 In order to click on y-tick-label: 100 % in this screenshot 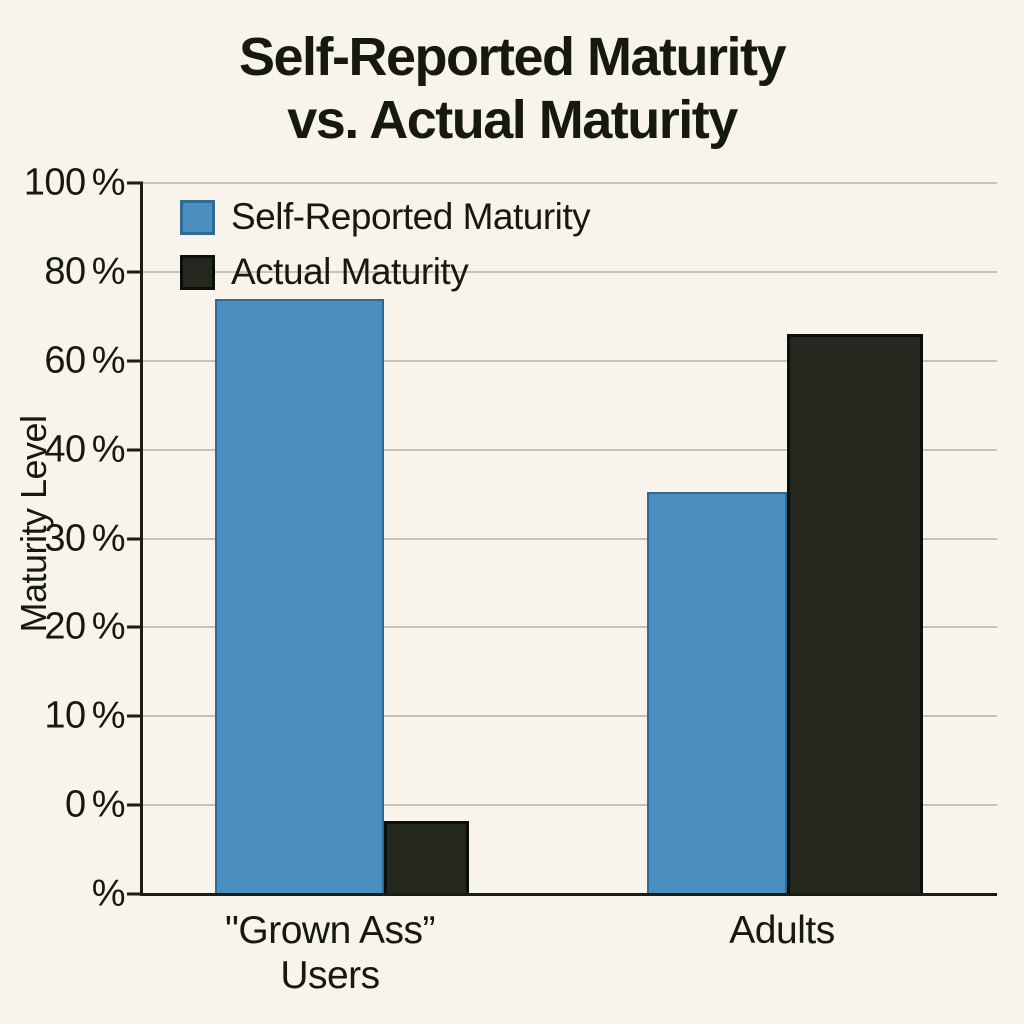, I will do `click(74, 182)`.